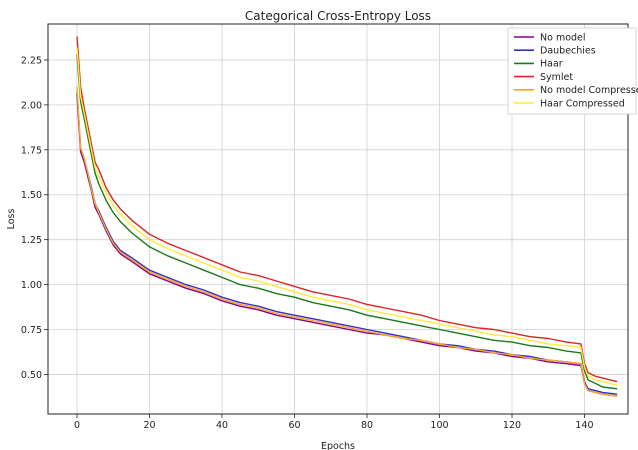  Describe the element at coordinates (31, 375) in the screenshot. I see `y-tick-label: 0.50` at that location.